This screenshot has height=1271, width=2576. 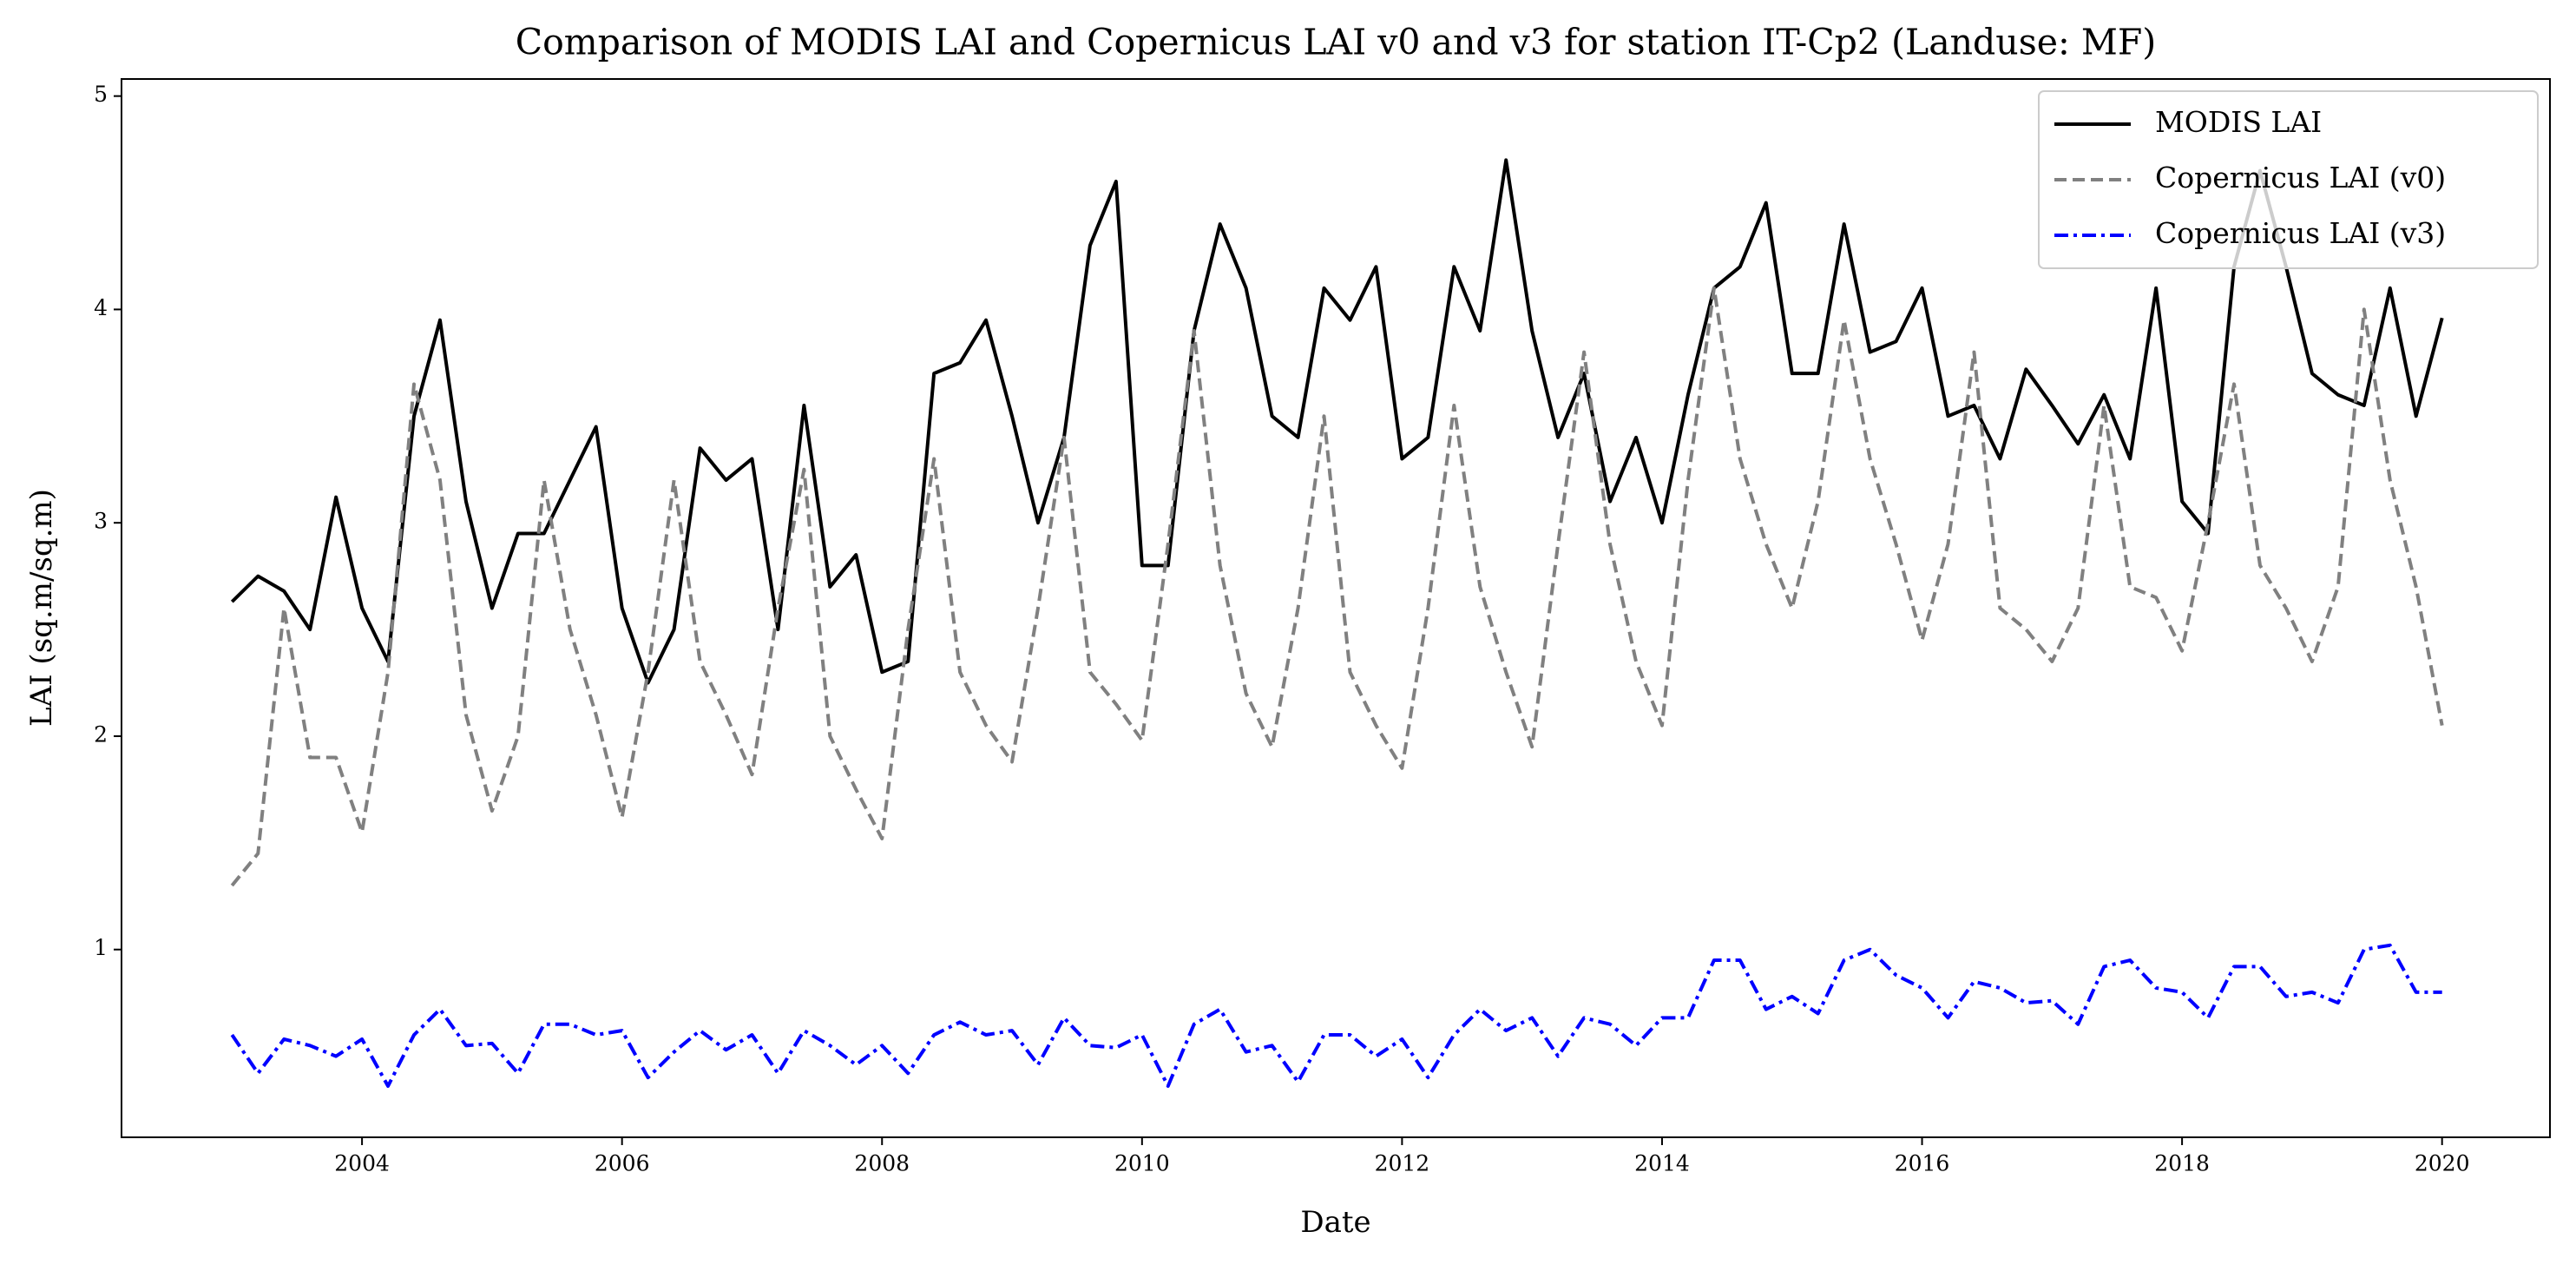 I want to click on x-tick-label: 2012, so click(x=1402, y=1164).